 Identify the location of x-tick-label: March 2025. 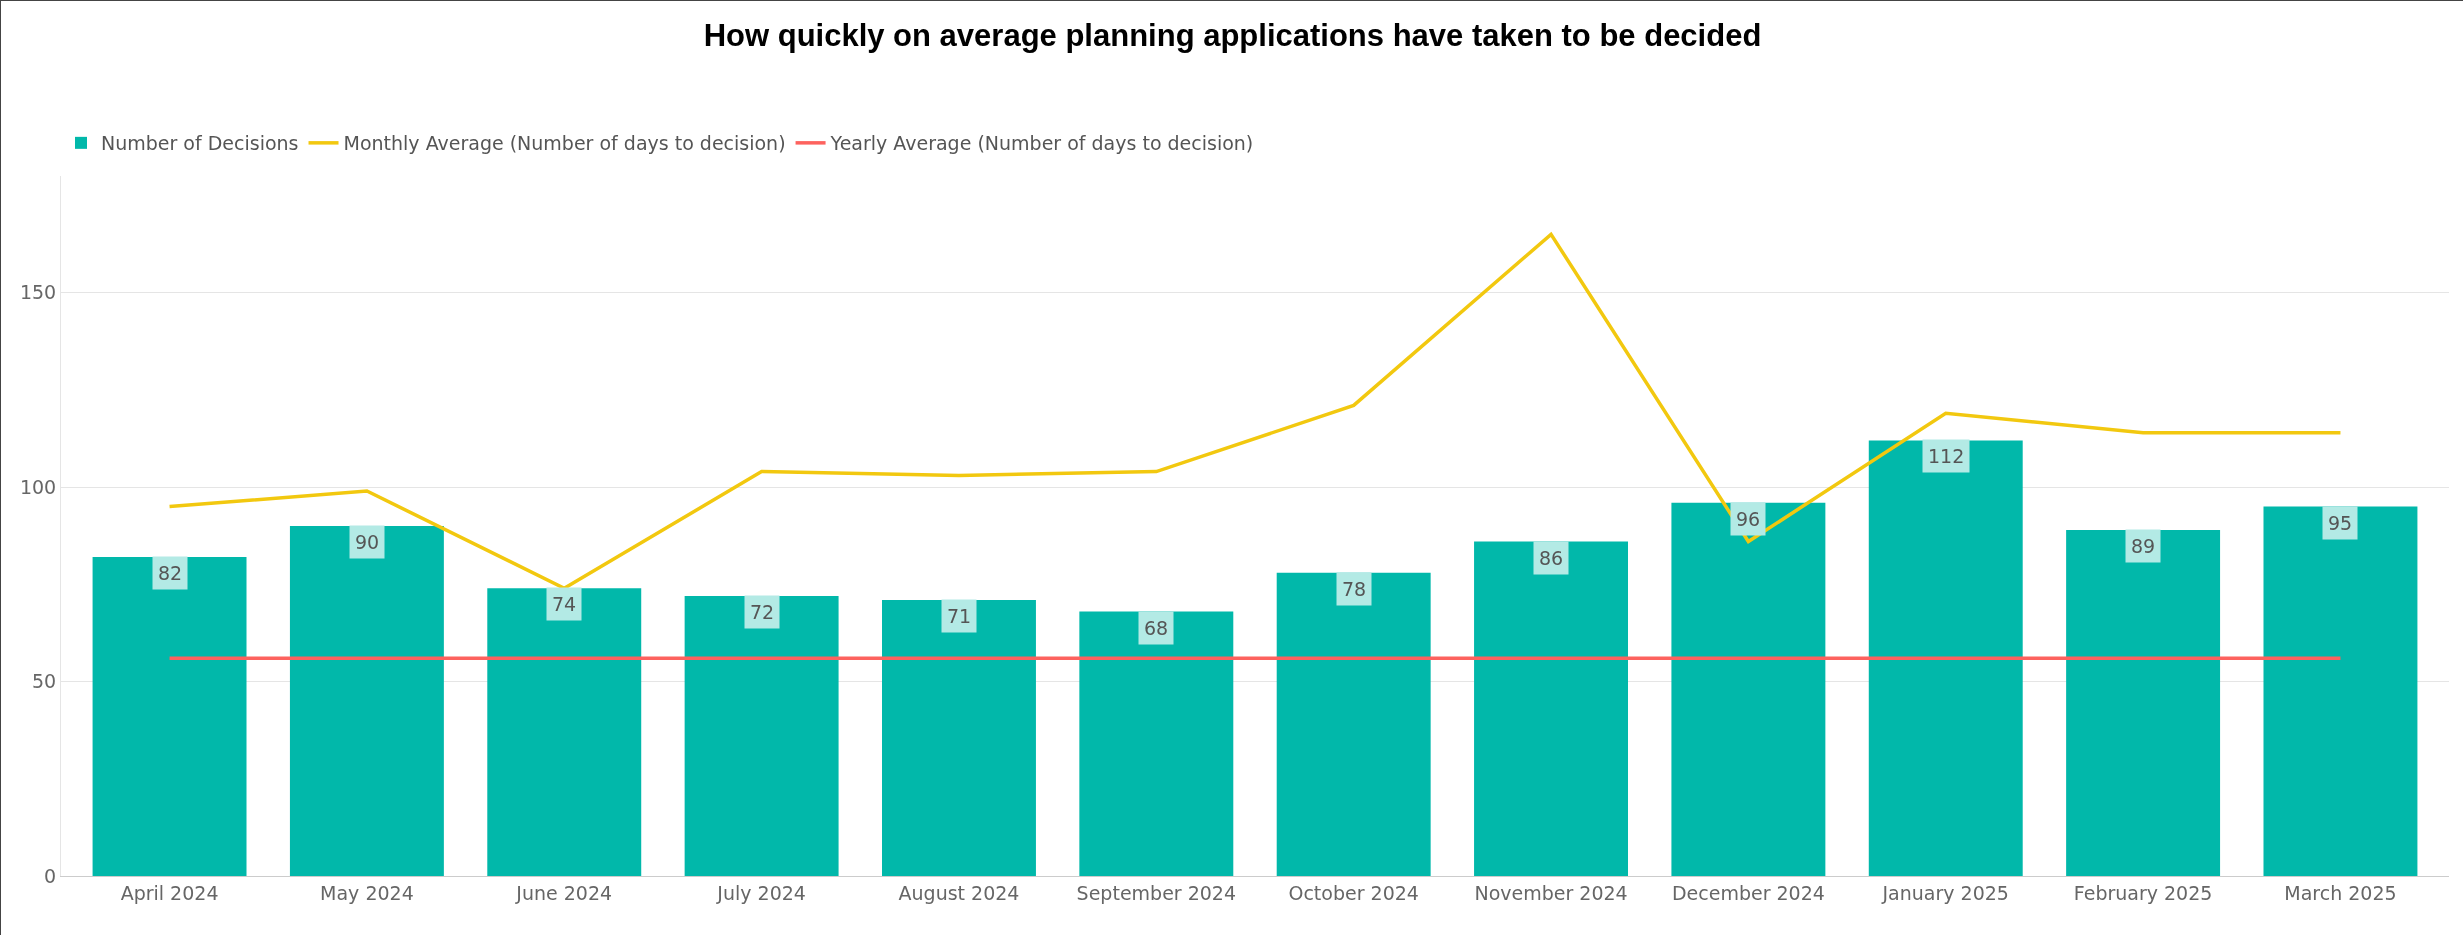
(2340, 892).